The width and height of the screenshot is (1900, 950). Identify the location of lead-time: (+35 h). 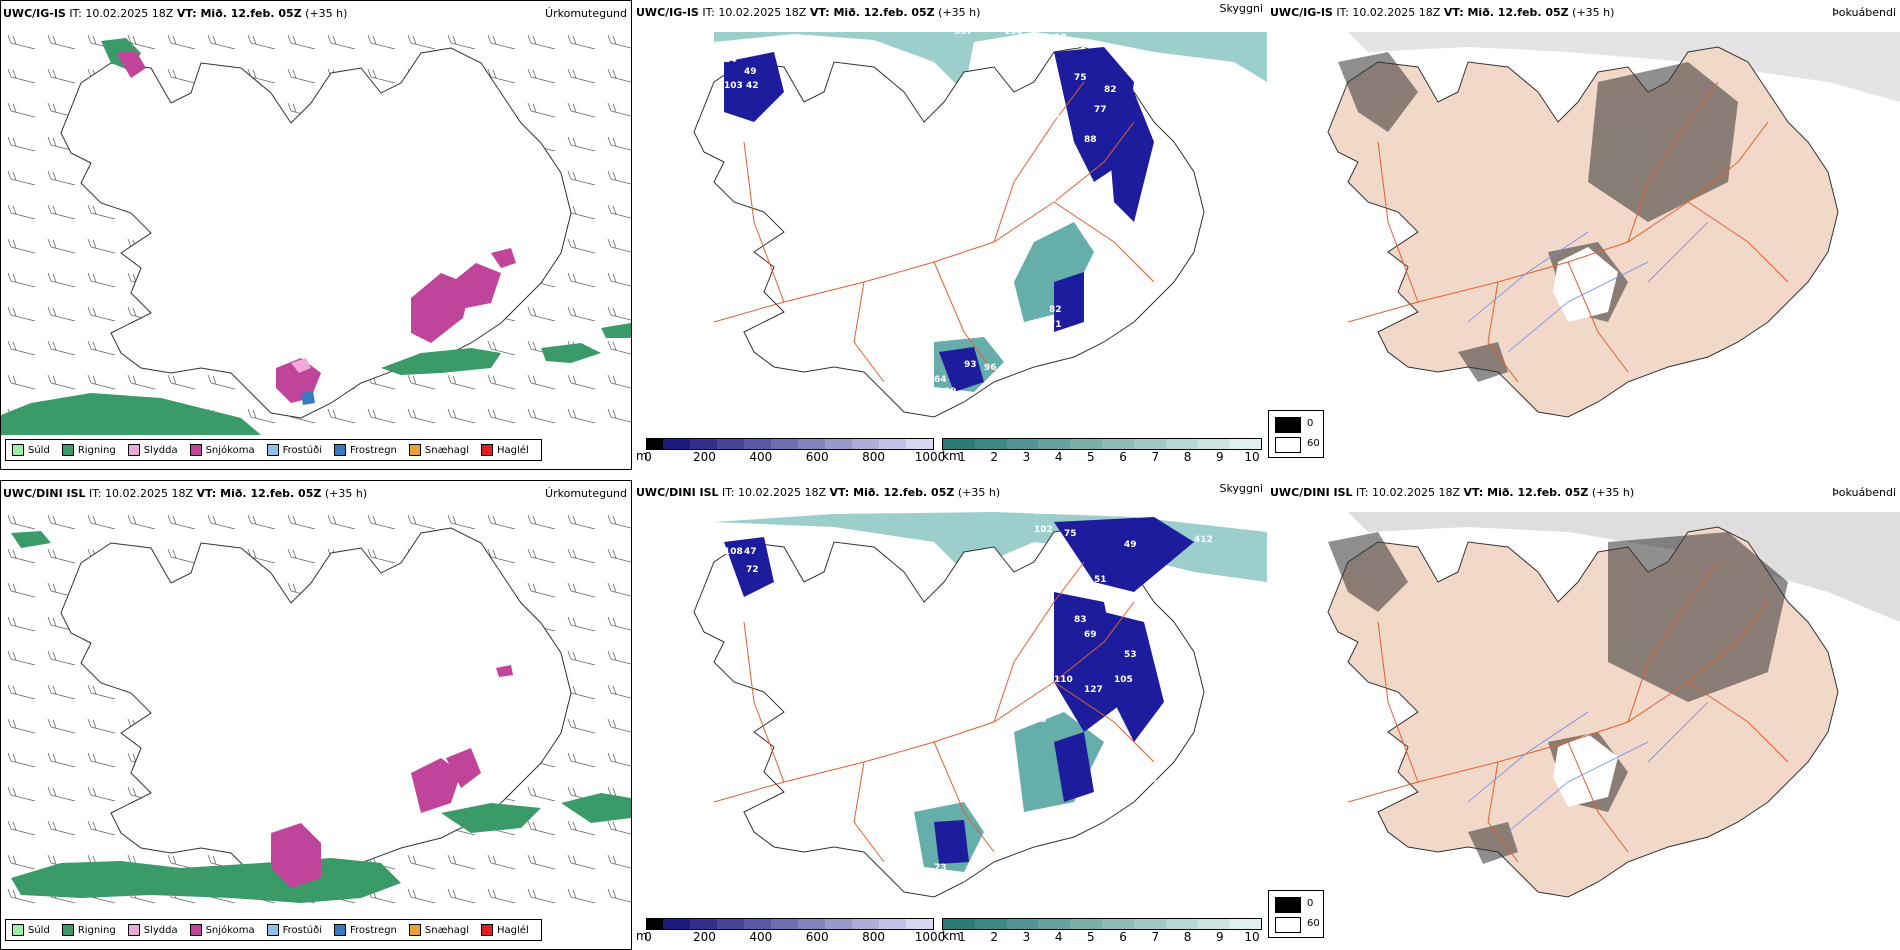
(326, 13).